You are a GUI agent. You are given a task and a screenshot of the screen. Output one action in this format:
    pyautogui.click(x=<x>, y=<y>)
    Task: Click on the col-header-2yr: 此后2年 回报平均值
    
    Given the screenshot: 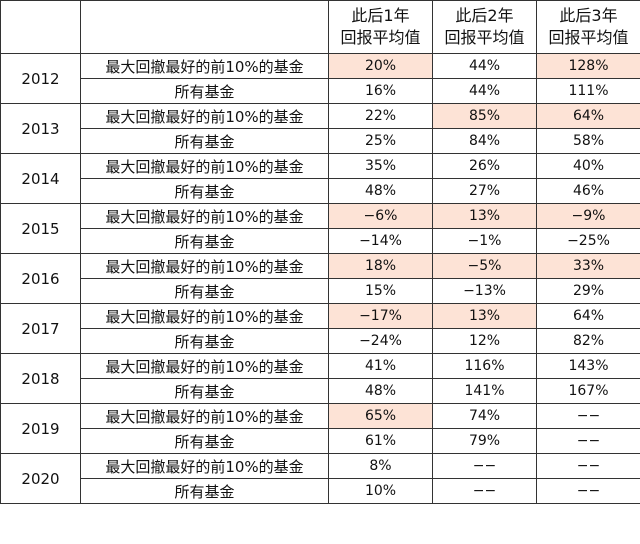 What is the action you would take?
    pyautogui.click(x=484, y=27)
    